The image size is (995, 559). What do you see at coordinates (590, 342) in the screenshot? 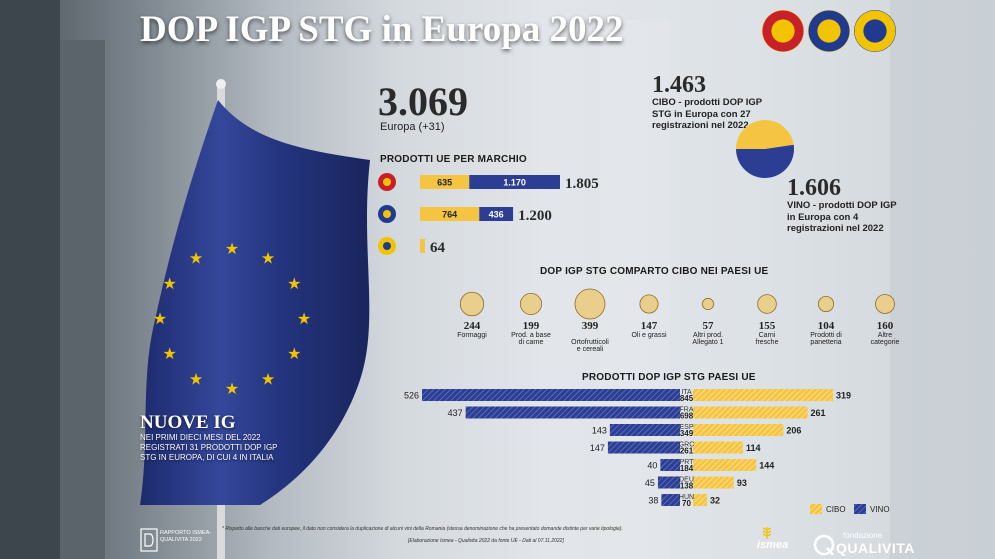
I see `comparto-label: Ortofrutticoli` at bounding box center [590, 342].